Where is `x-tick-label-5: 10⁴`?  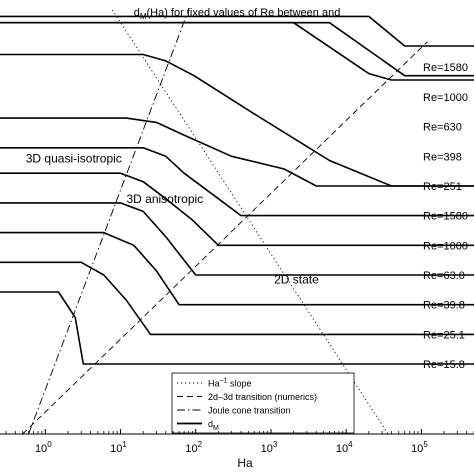 x-tick-label-5: 10⁴ is located at coordinates (344, 447).